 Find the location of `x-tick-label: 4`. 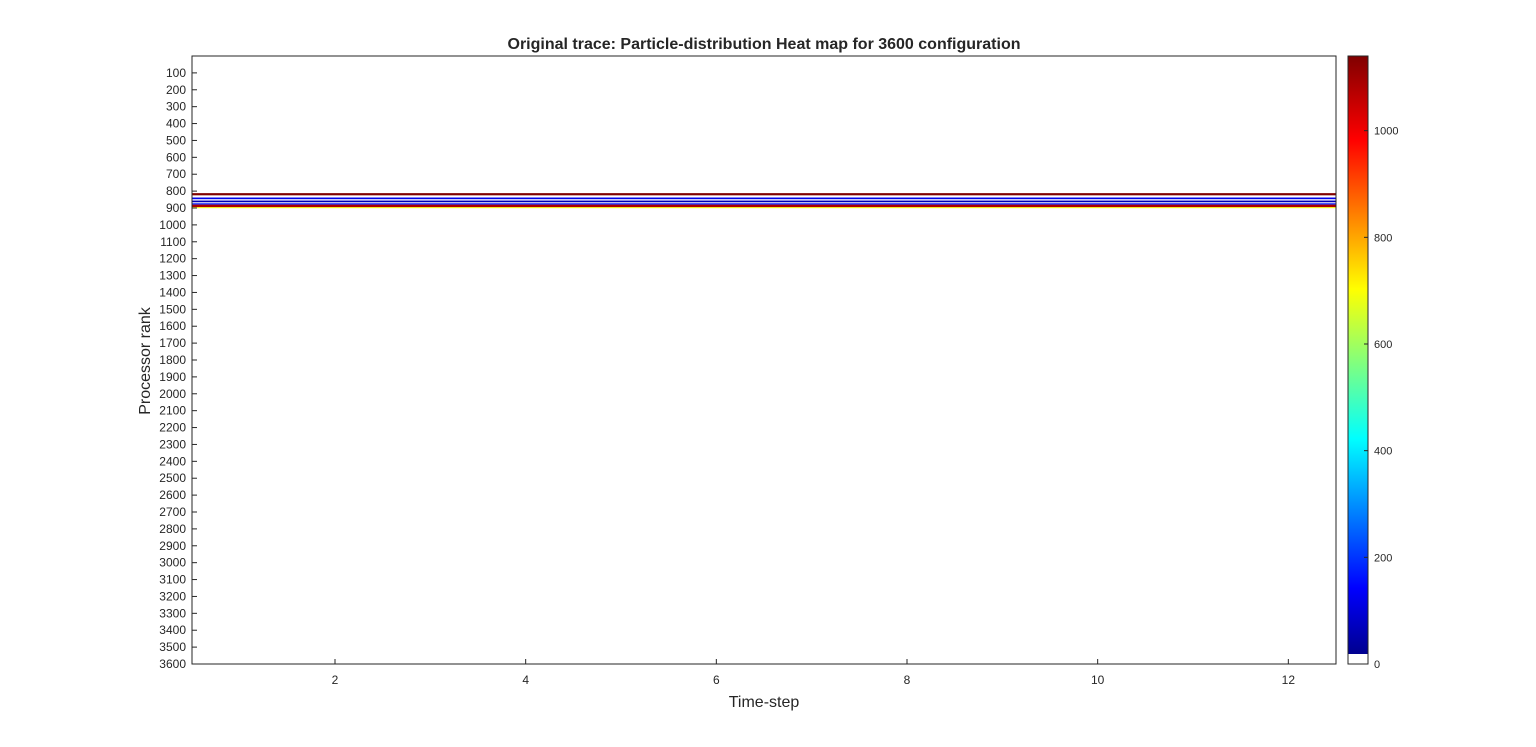

x-tick-label: 4 is located at coordinates (525, 680).